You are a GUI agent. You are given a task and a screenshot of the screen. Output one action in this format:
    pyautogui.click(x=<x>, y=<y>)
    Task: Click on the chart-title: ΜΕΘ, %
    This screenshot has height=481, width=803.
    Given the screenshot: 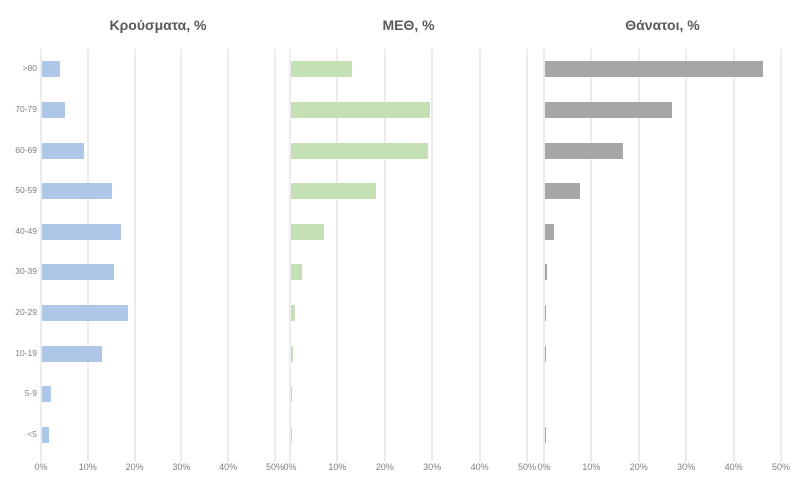 What is the action you would take?
    pyautogui.click(x=408, y=25)
    